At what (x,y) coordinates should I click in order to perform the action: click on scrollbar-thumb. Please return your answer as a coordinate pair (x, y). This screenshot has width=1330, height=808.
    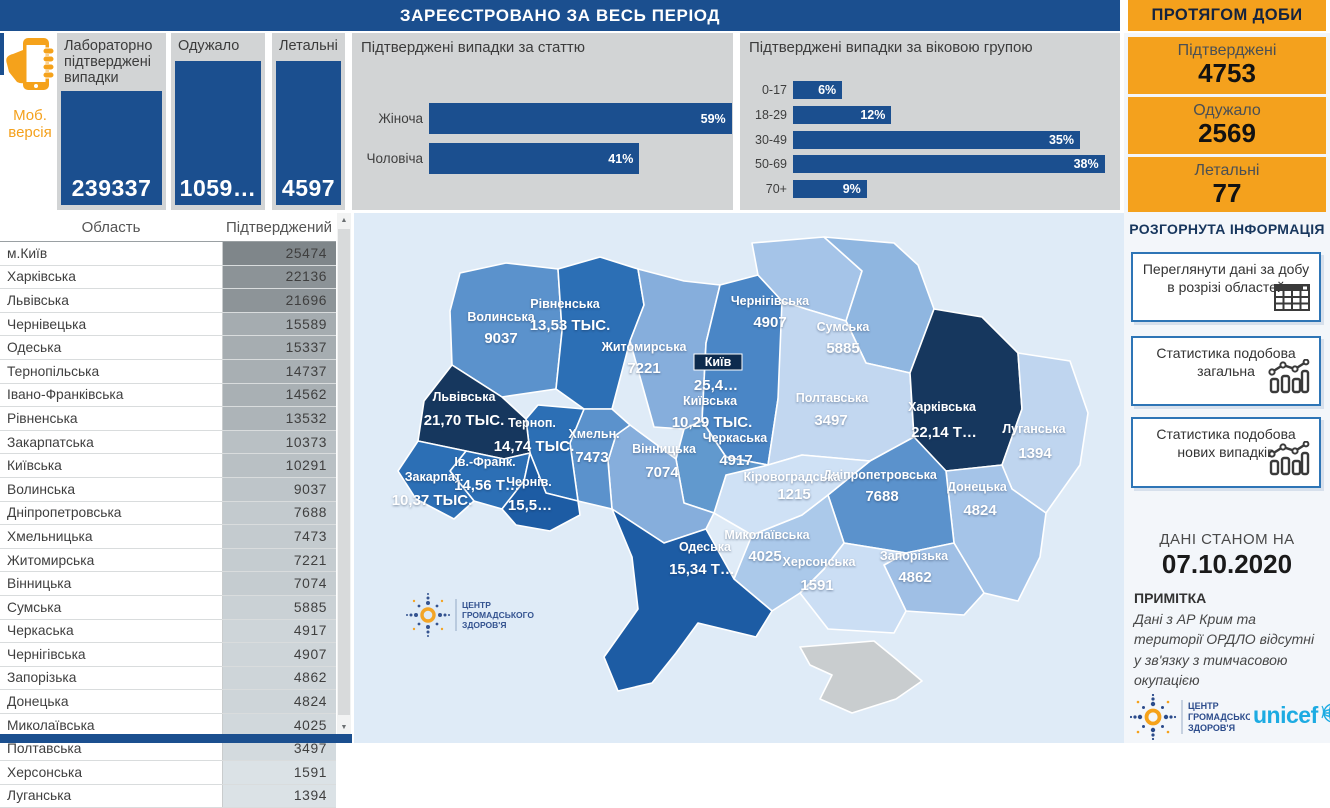
    Looking at the image, I should click on (344, 472).